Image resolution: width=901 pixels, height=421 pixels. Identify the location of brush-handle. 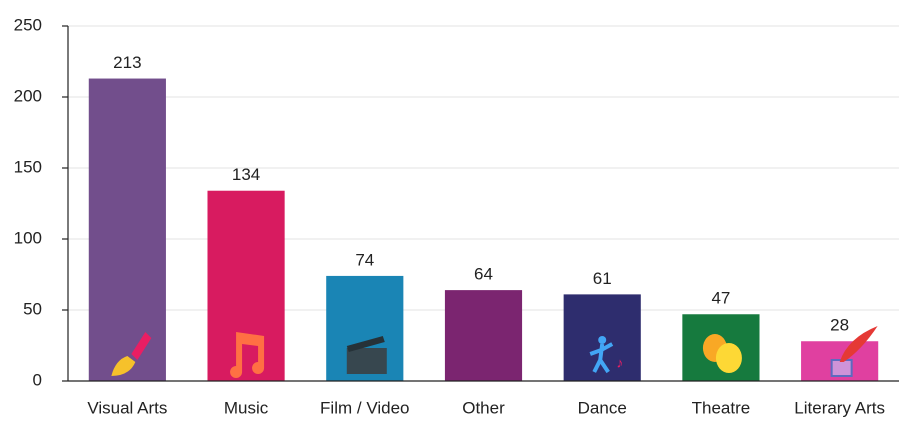
(141, 346).